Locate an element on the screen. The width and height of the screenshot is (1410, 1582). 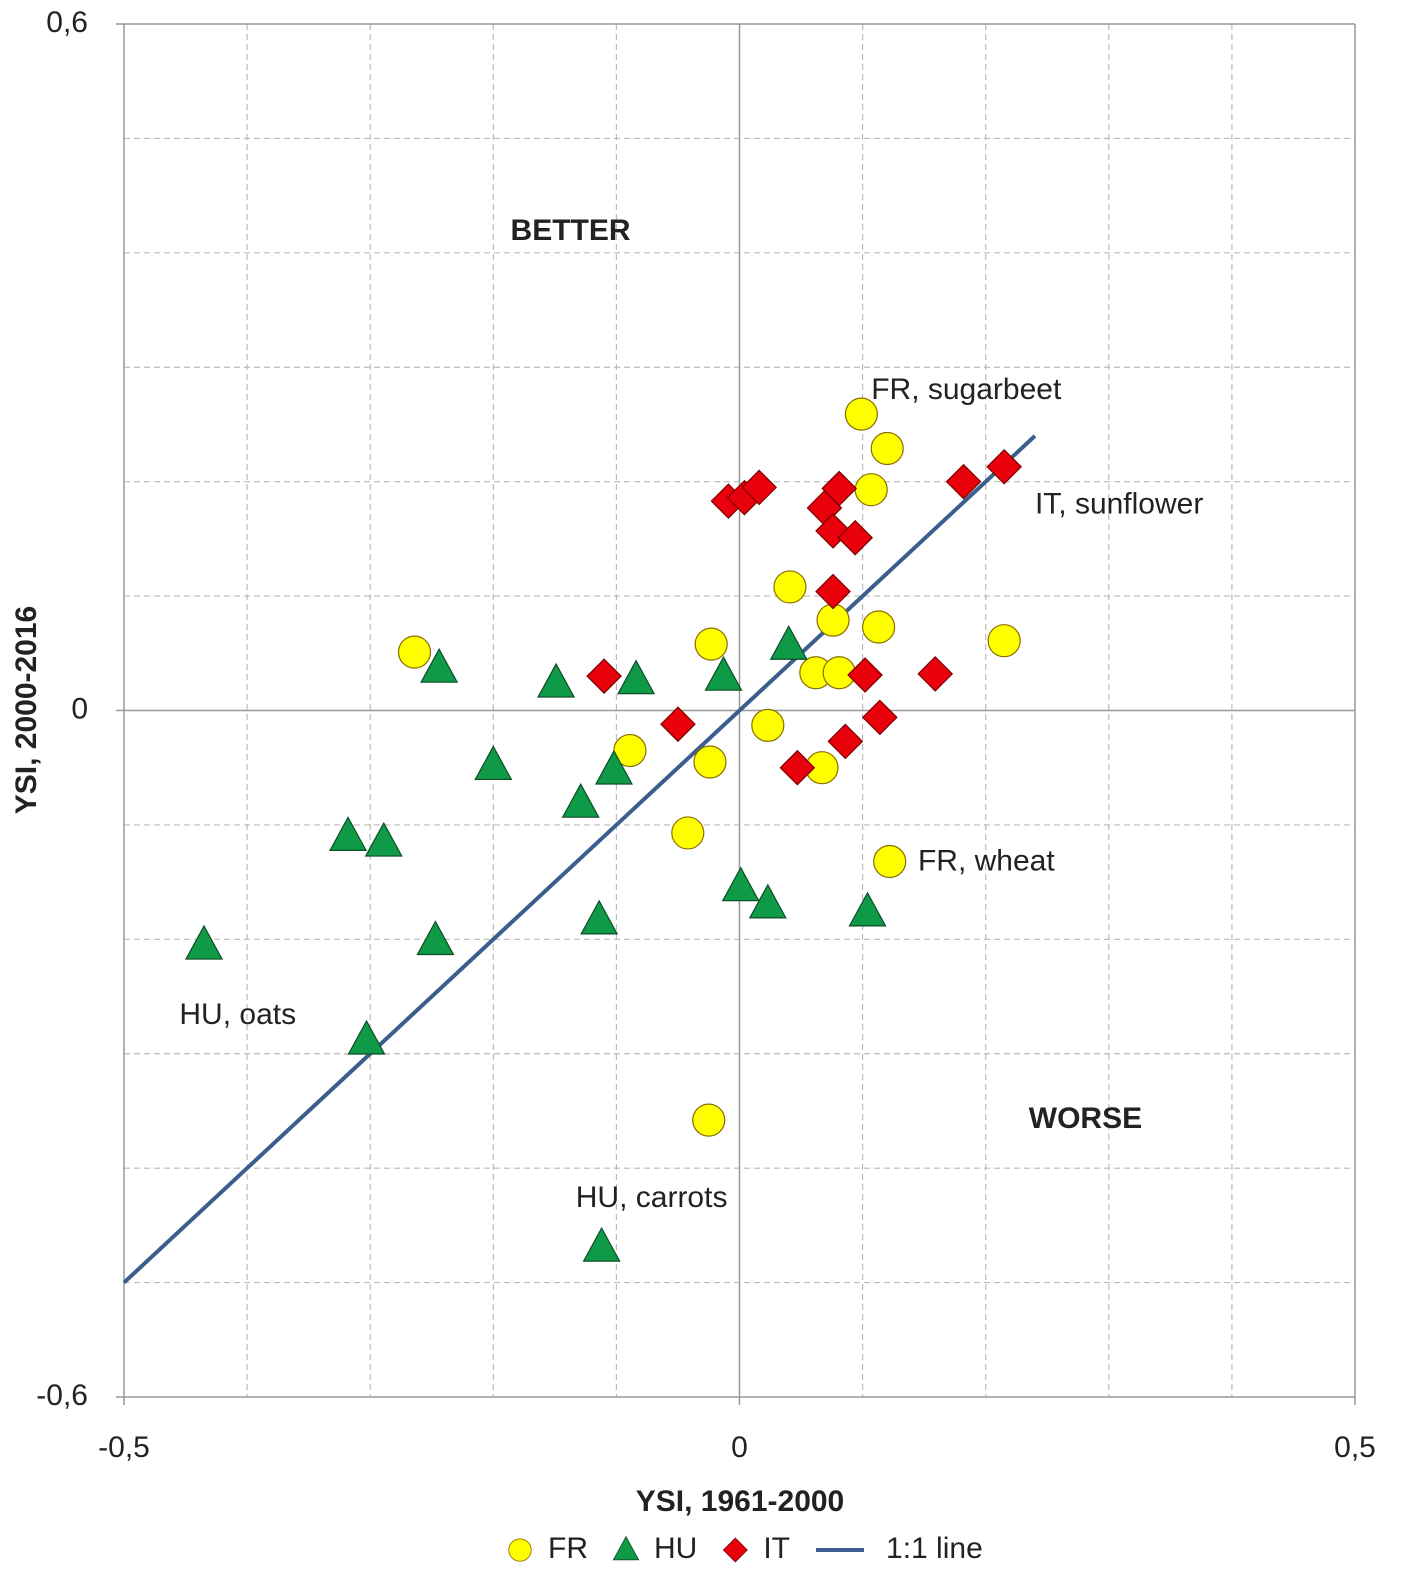
annotation: BETTER is located at coordinates (571, 230).